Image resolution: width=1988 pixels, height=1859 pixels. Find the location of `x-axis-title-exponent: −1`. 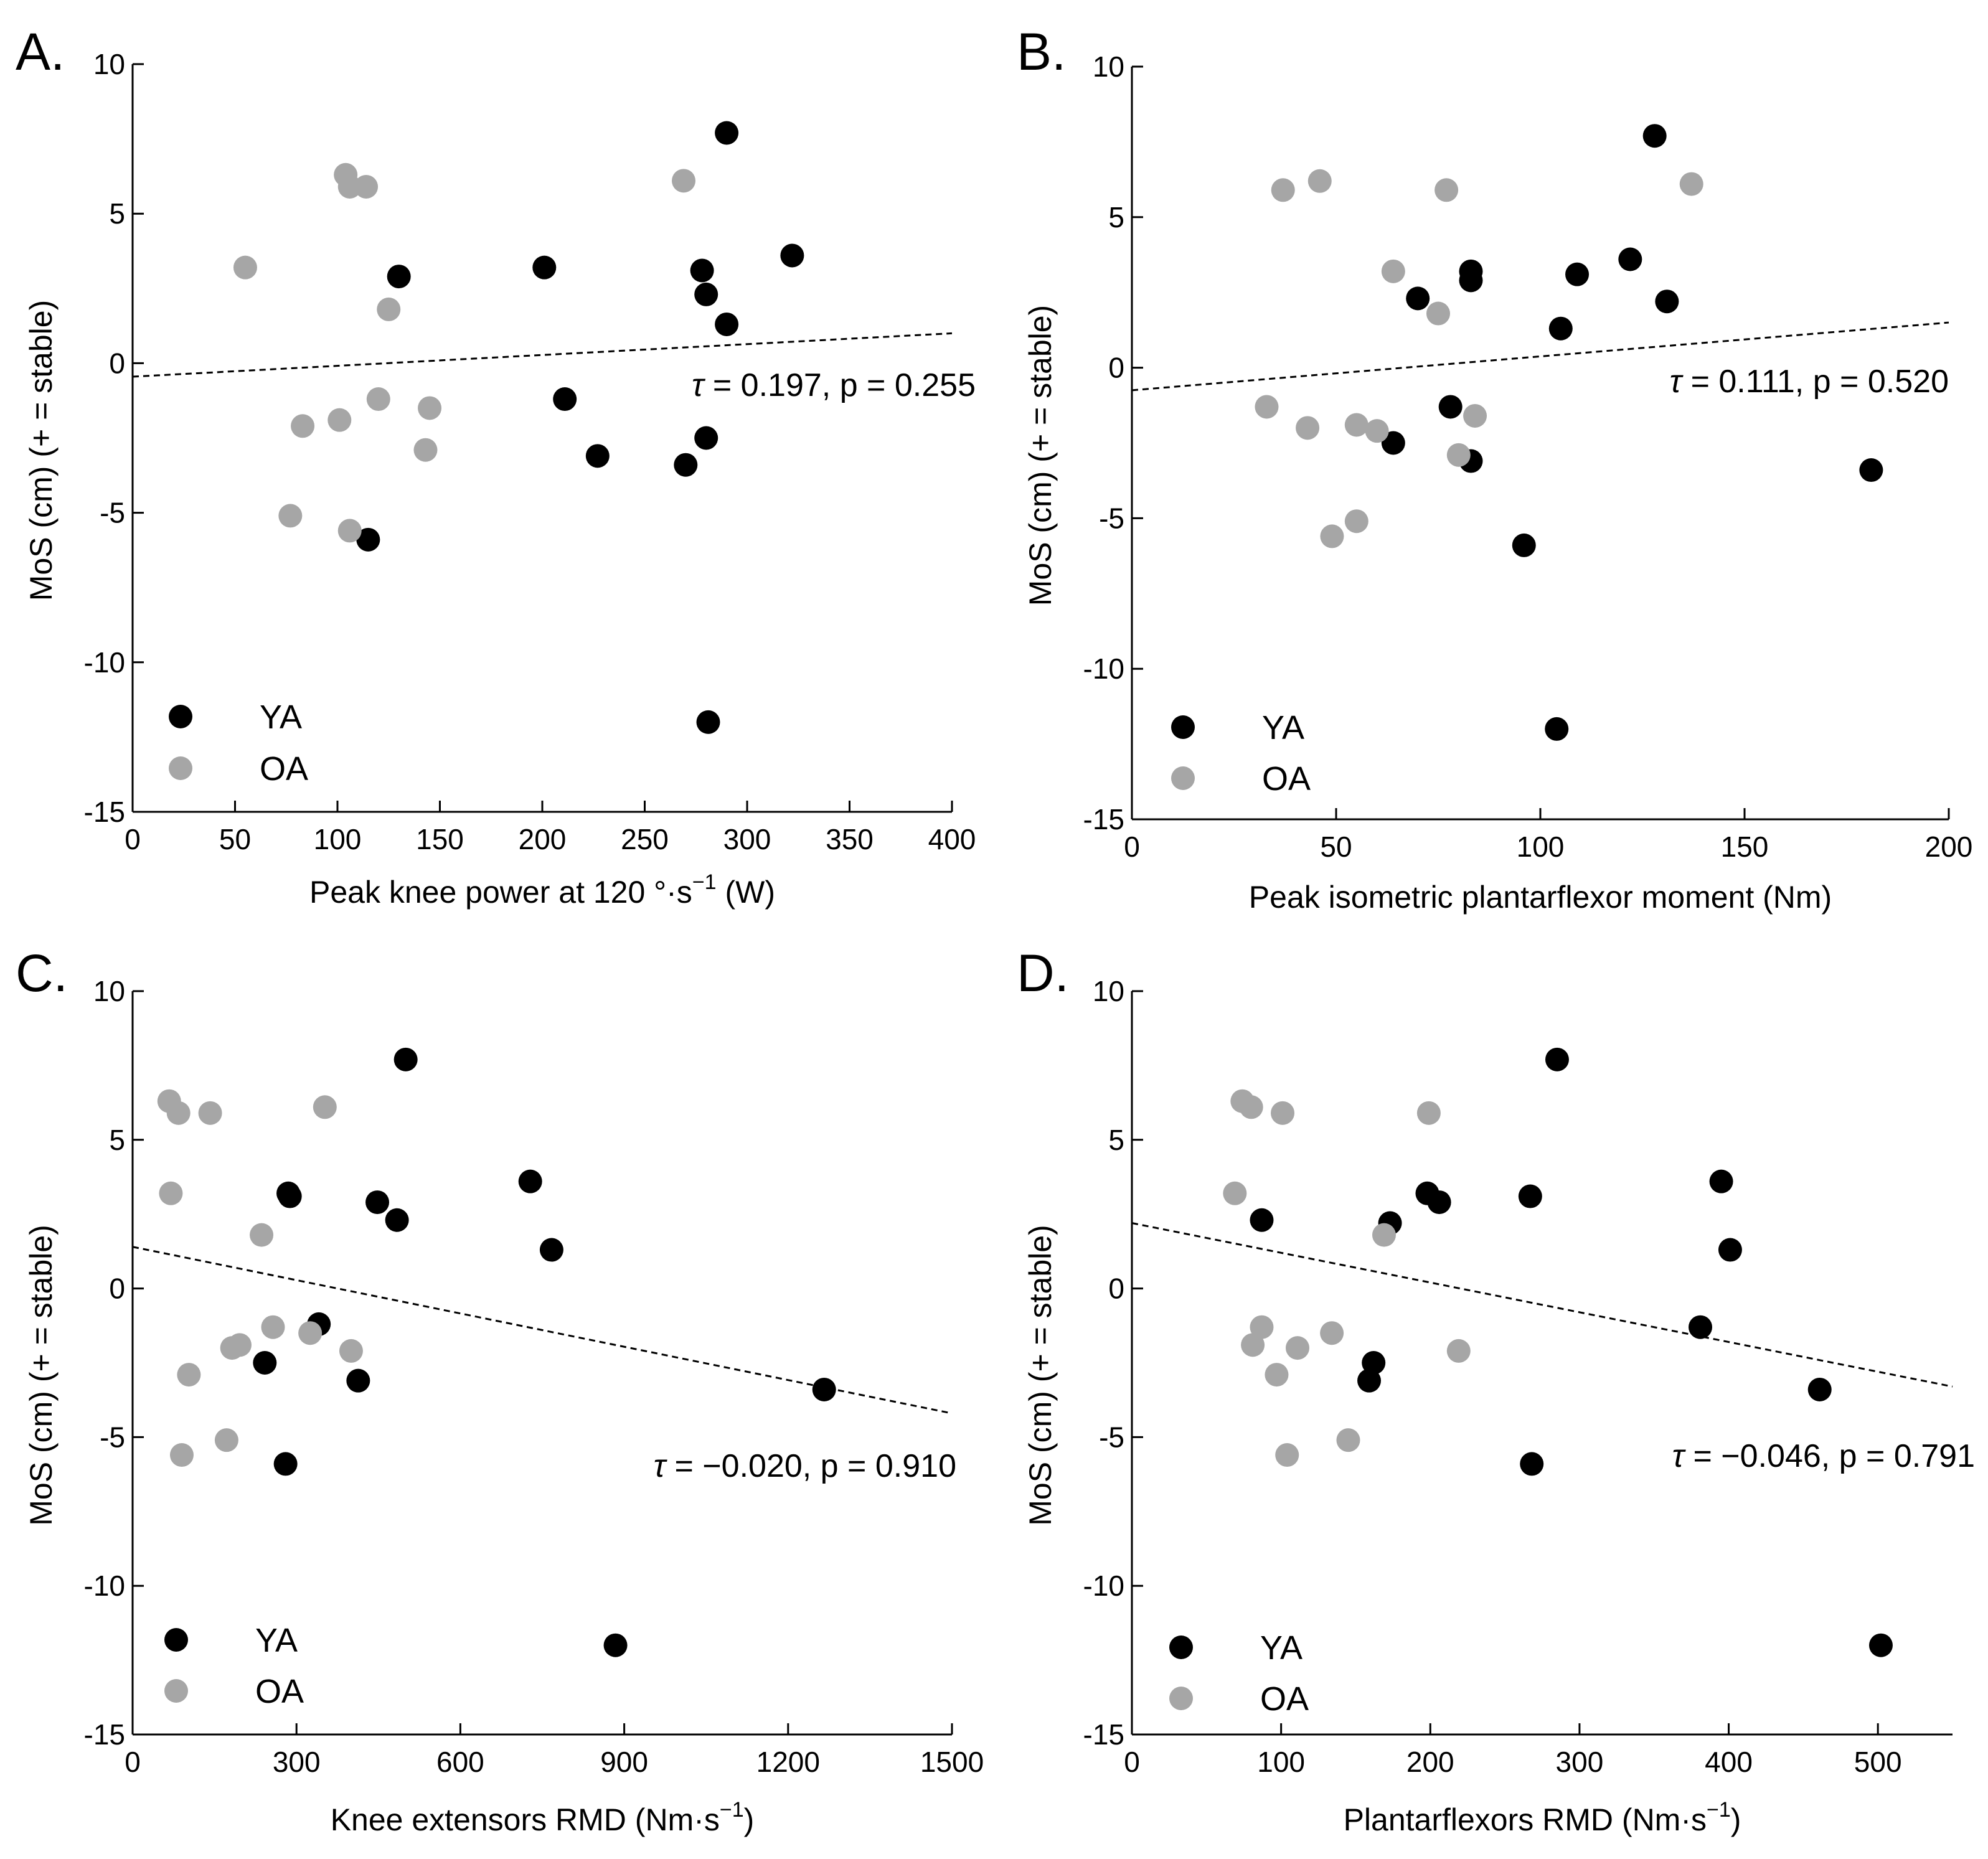

x-axis-title-exponent: −1 is located at coordinates (1719, 1810).